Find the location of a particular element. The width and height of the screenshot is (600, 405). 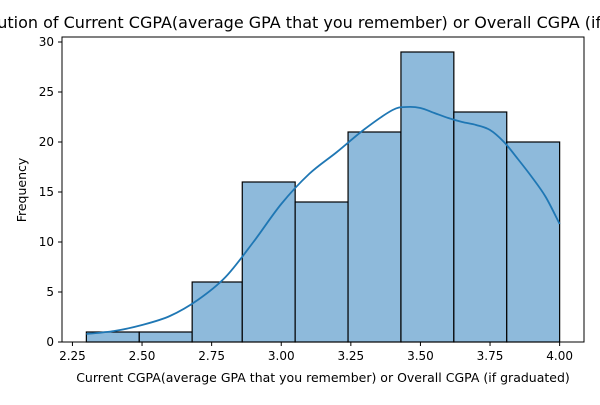

x-tick-label: 3.75 is located at coordinates (490, 356).